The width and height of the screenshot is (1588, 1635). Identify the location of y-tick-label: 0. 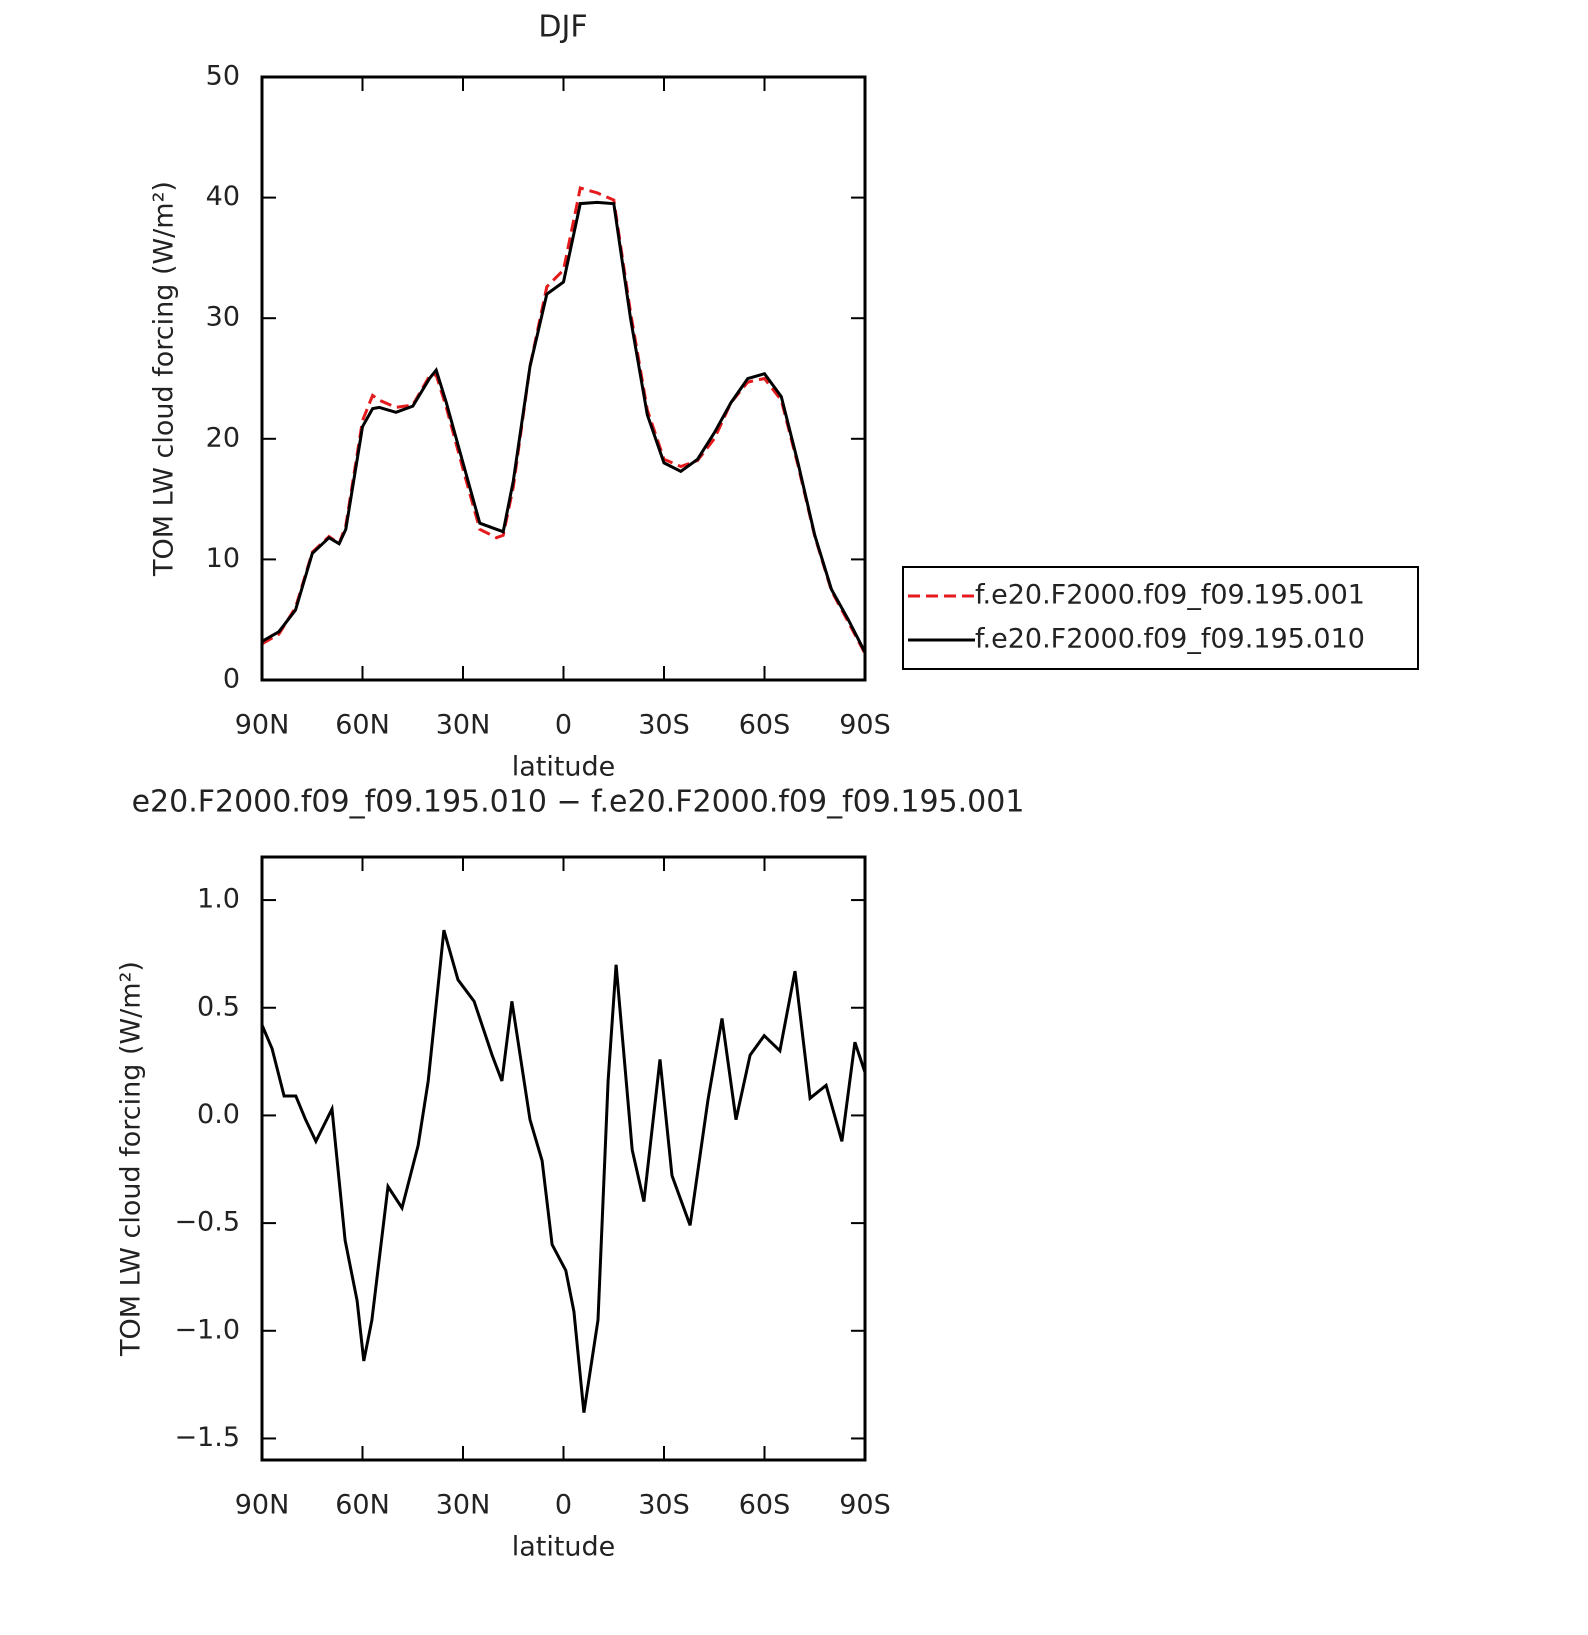
(231, 679).